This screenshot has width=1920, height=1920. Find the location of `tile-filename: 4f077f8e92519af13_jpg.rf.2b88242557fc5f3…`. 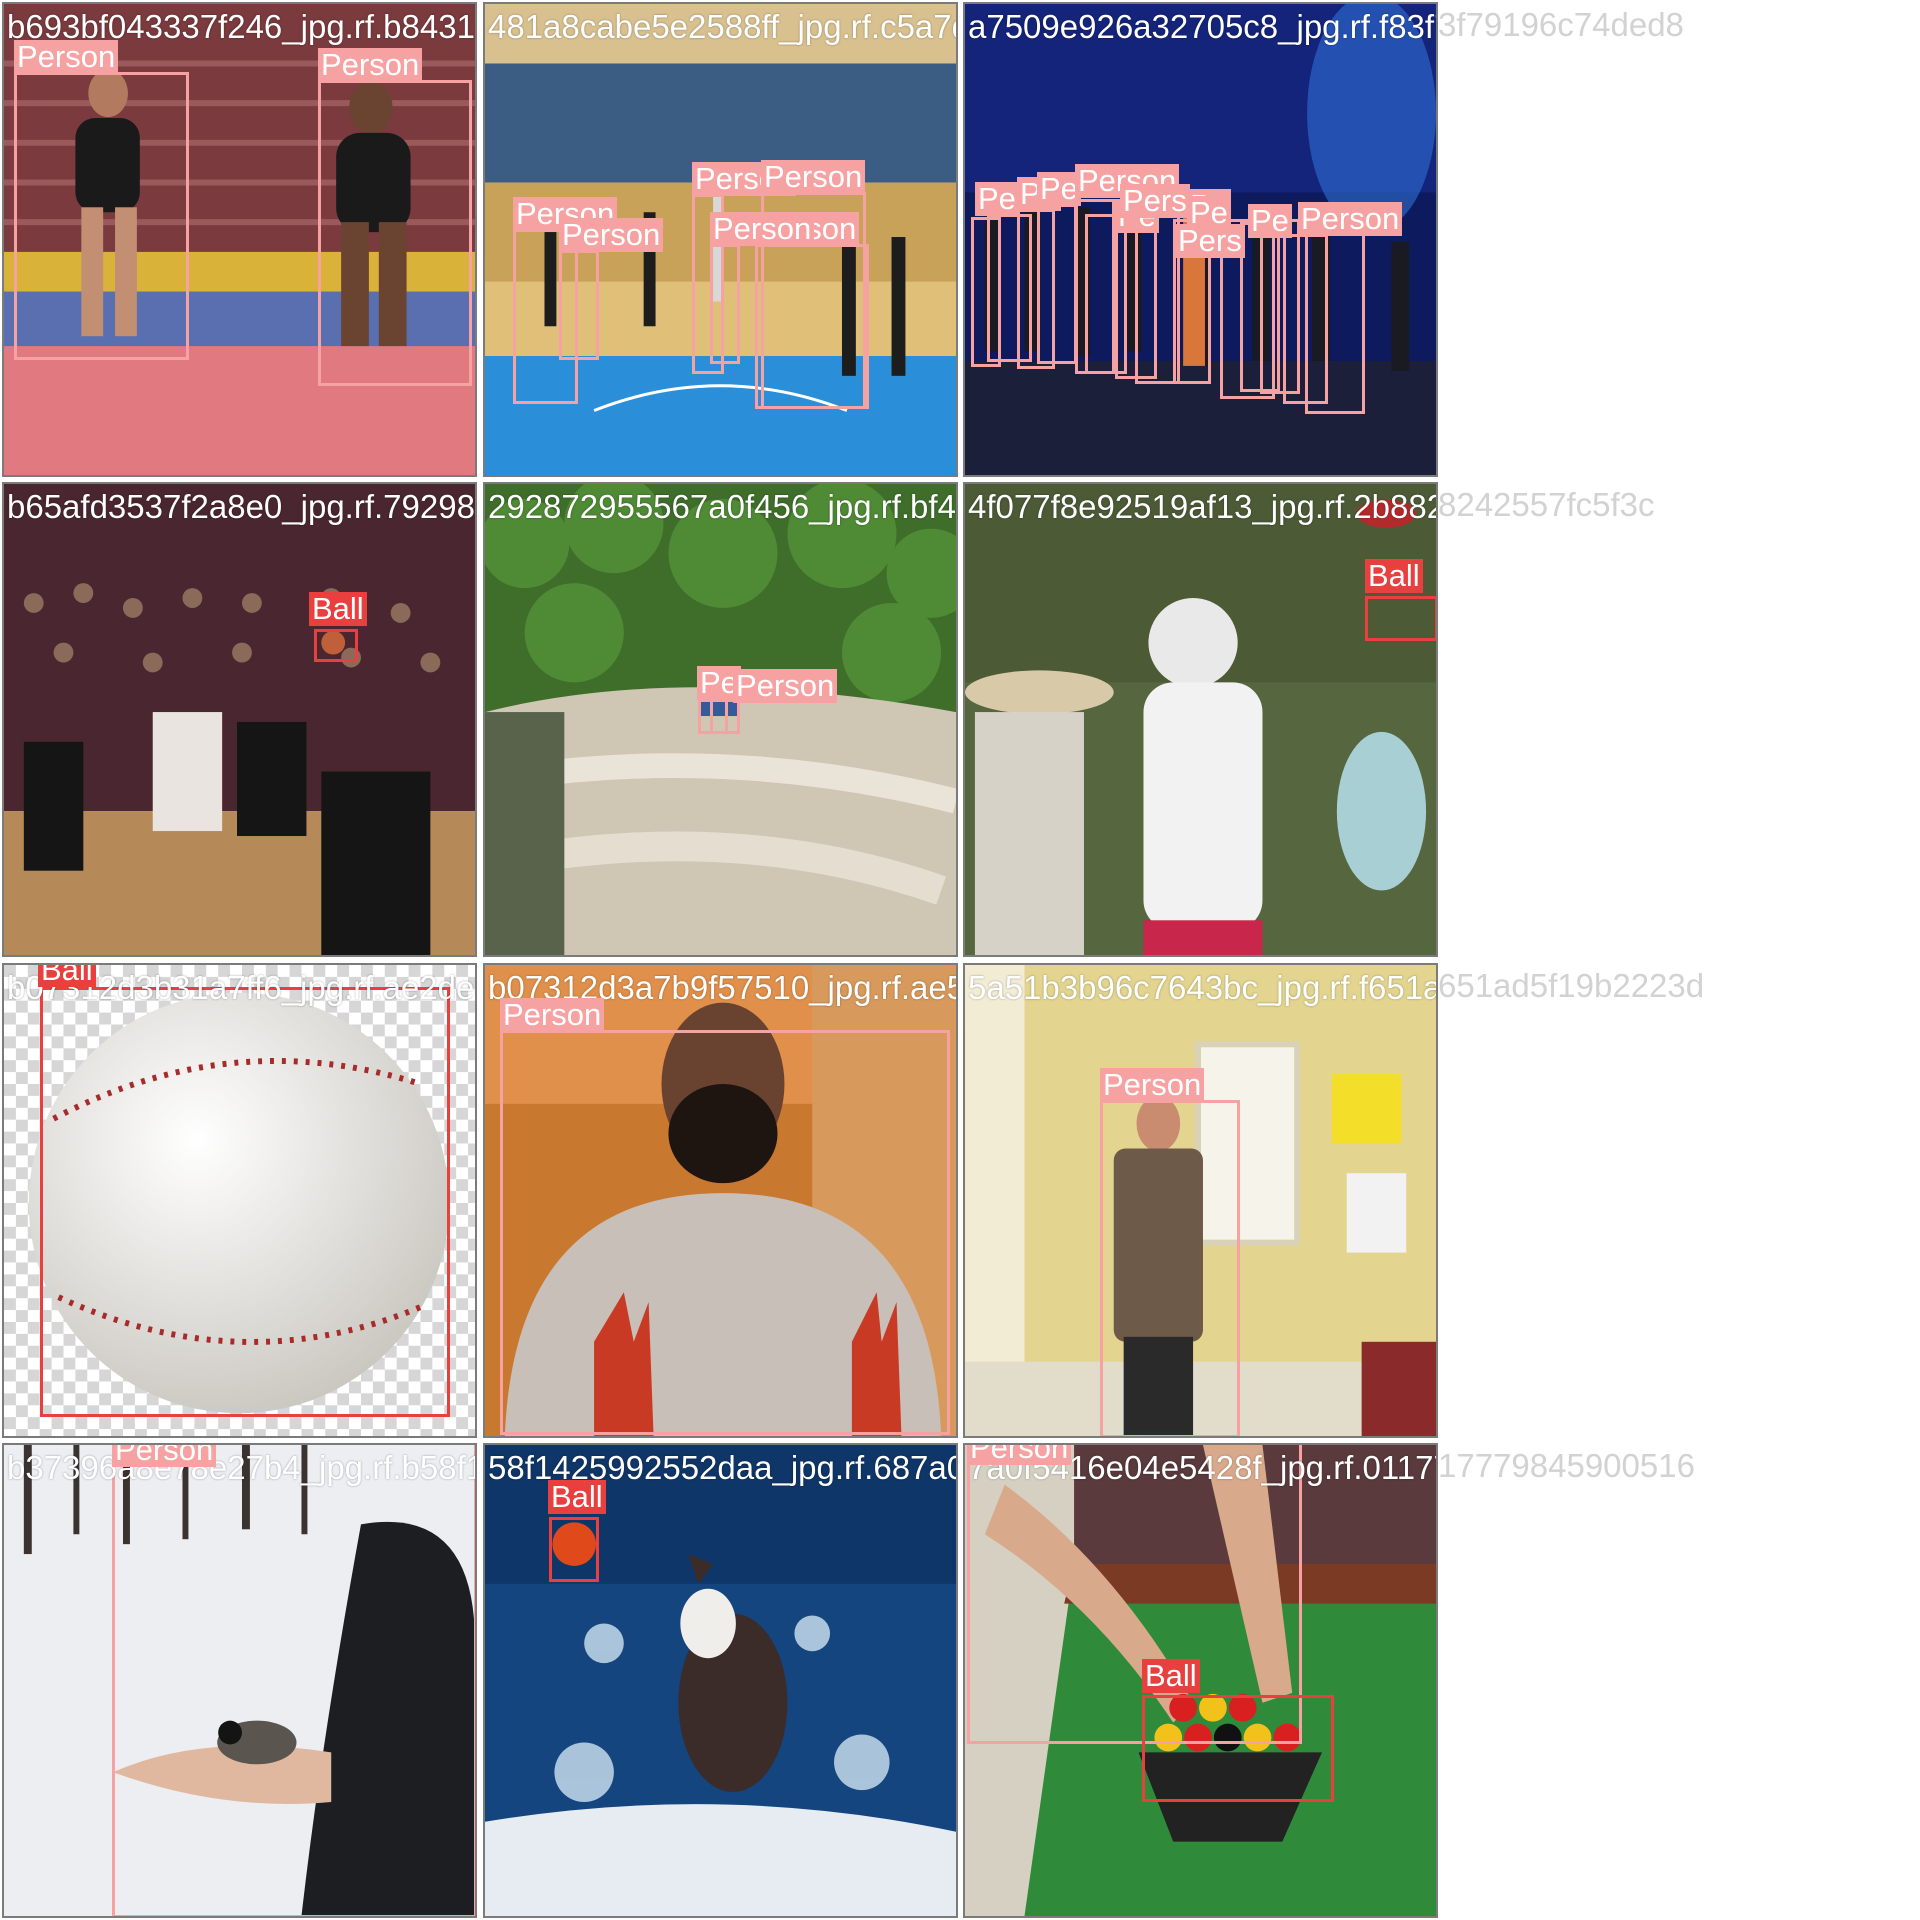

tile-filename: 4f077f8e92519af13_jpg.rf.2b88242557fc5f3… is located at coordinates (1203, 506).